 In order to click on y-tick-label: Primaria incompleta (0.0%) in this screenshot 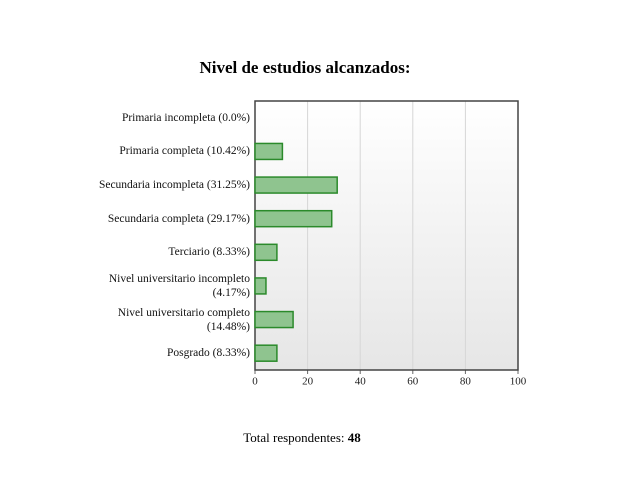, I will do `click(185, 117)`.